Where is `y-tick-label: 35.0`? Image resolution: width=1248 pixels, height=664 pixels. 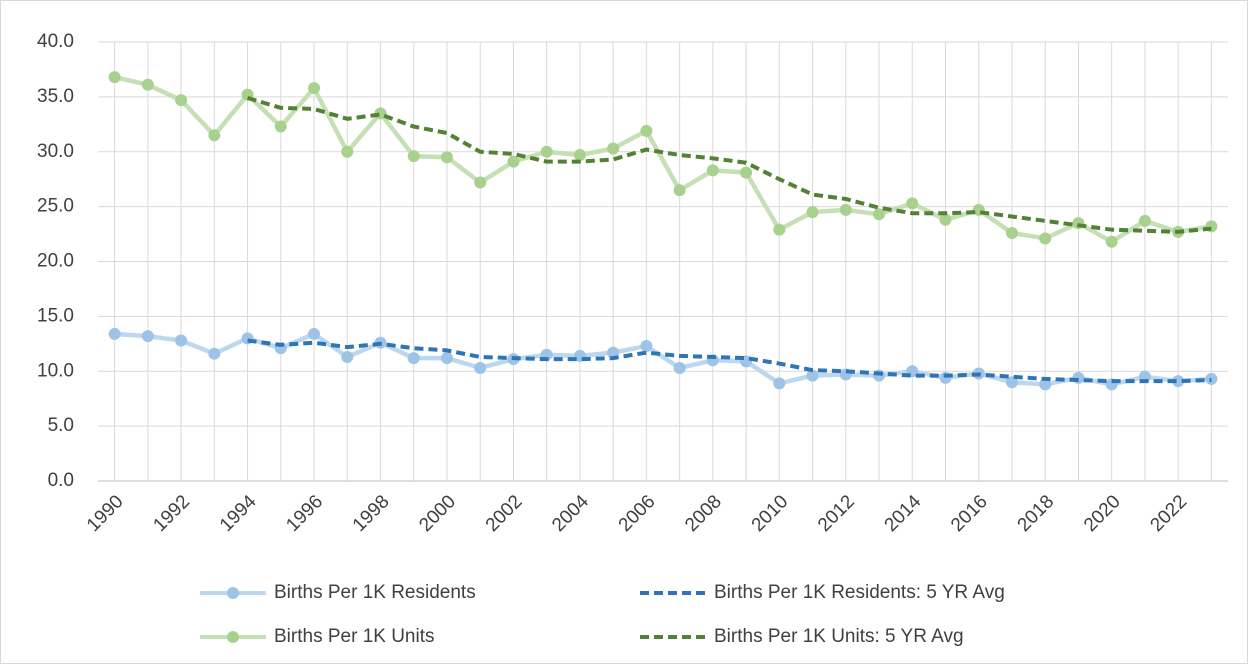 y-tick-label: 35.0 is located at coordinates (55, 96).